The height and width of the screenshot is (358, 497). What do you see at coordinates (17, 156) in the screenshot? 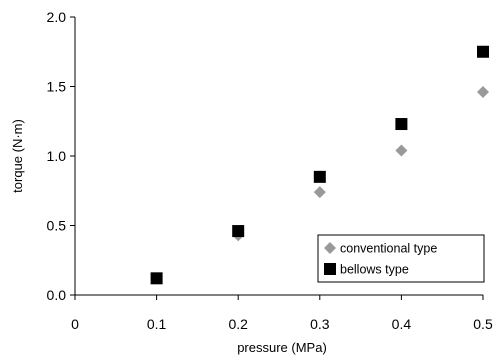
I see `y-axis-title: torque (N·m)` at bounding box center [17, 156].